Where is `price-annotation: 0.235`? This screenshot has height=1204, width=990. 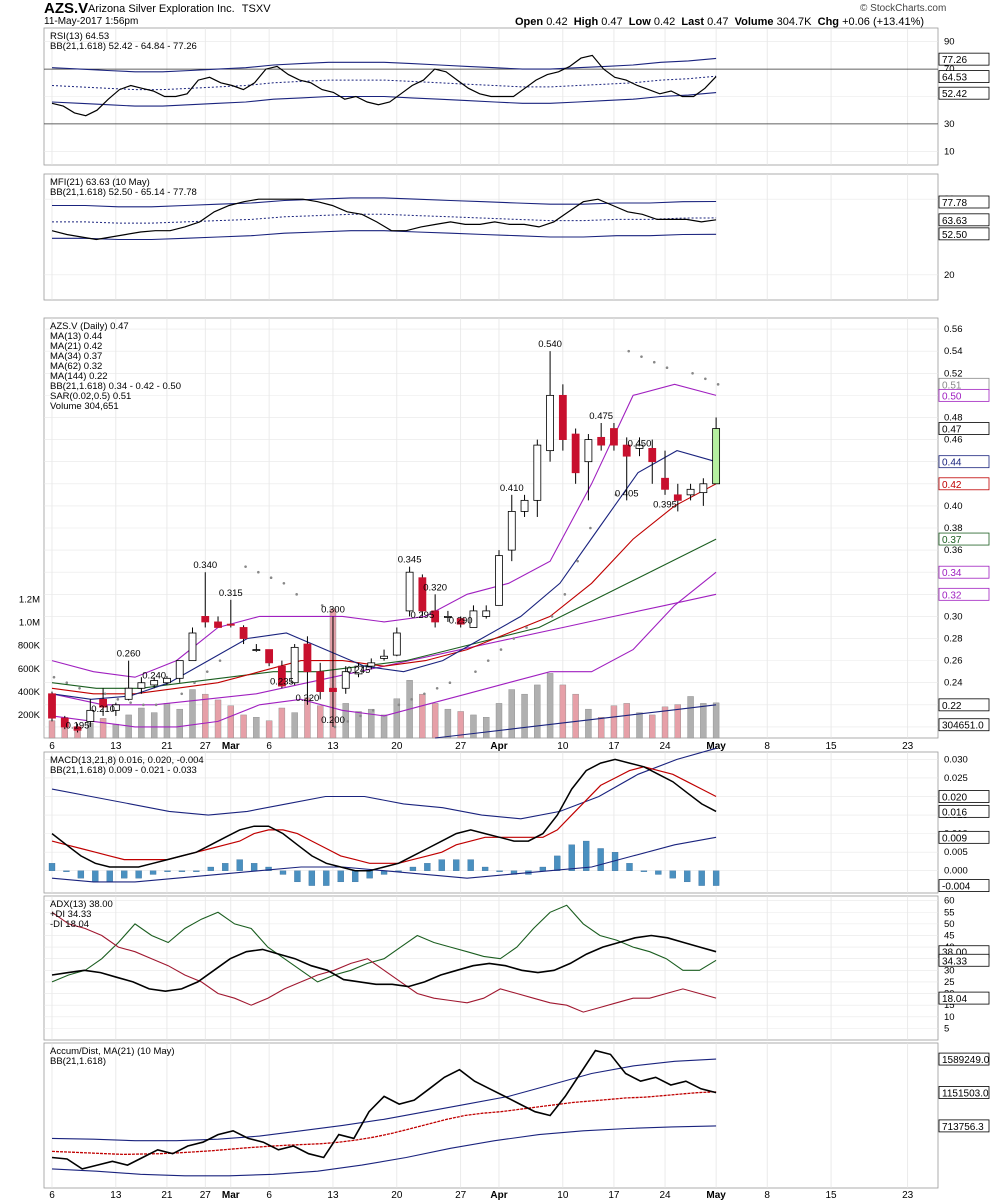
price-annotation: 0.235 is located at coordinates (282, 681).